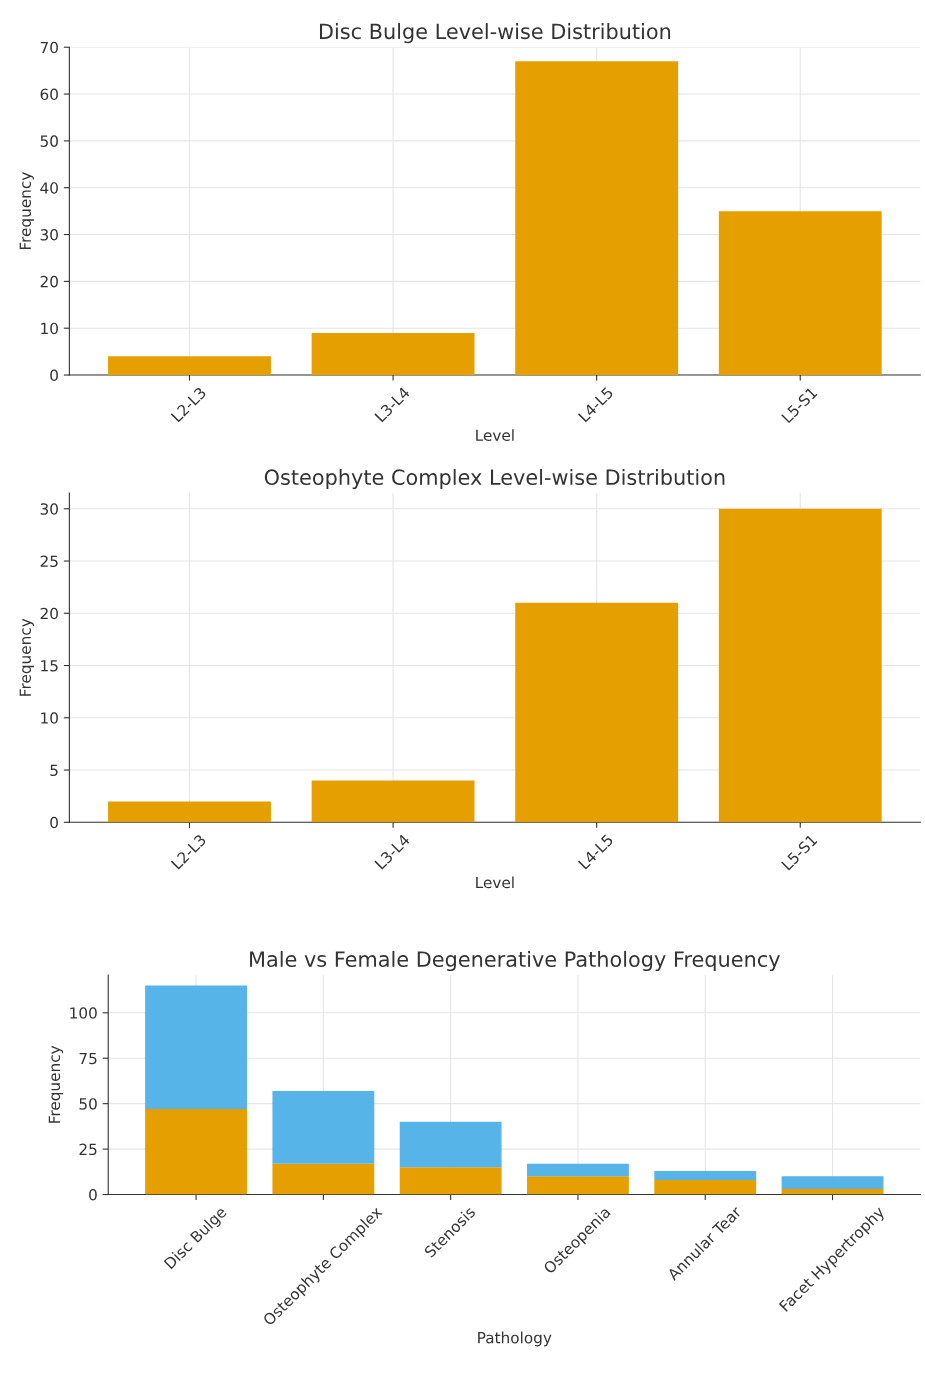  Describe the element at coordinates (494, 479) in the screenshot. I see `chart-title: Osteophyte Complex Level-wise Distribution` at that location.